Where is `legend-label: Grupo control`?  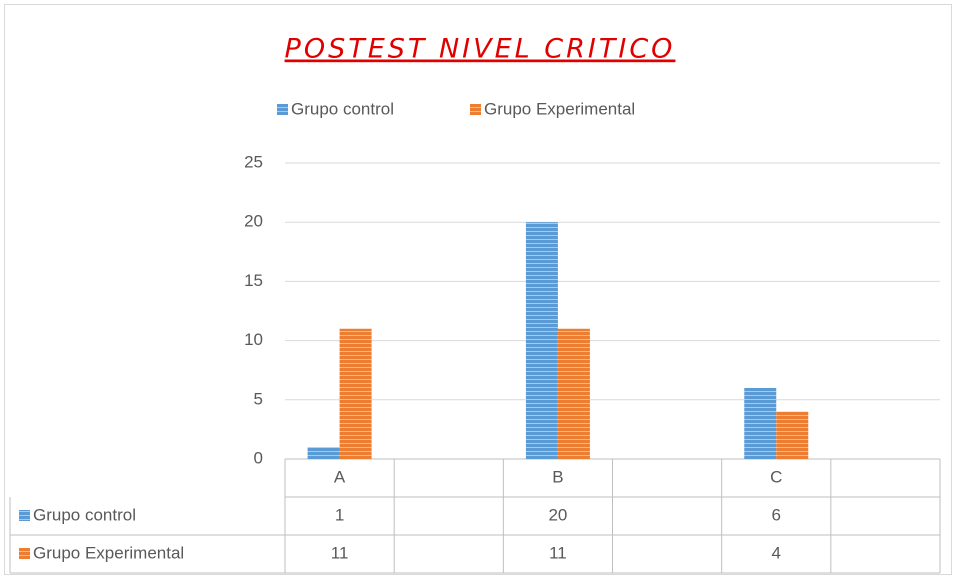
legend-label: Grupo control is located at coordinates (342, 108).